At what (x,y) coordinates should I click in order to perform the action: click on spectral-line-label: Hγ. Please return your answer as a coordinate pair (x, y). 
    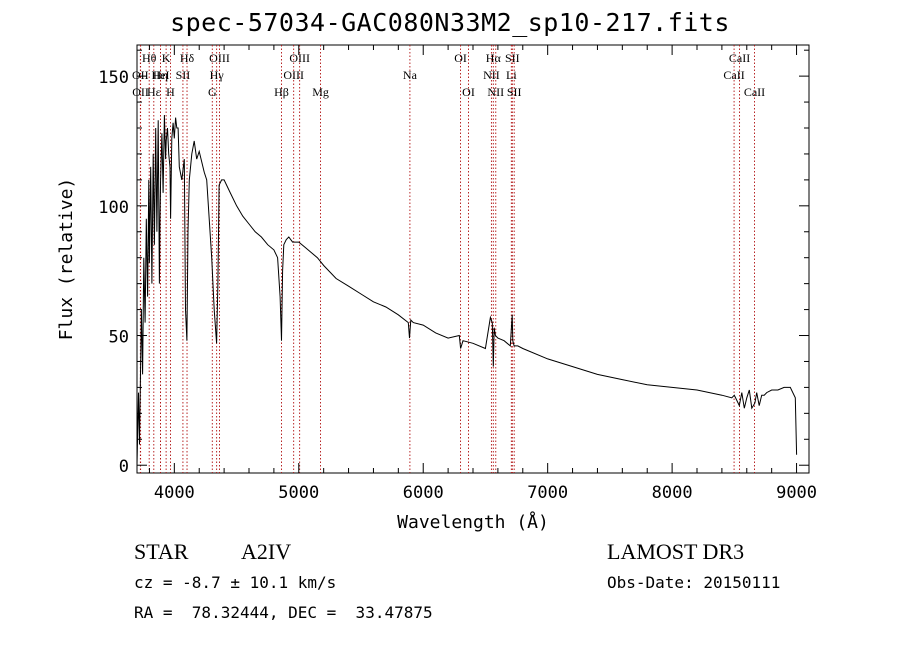
    Looking at the image, I should click on (217, 75).